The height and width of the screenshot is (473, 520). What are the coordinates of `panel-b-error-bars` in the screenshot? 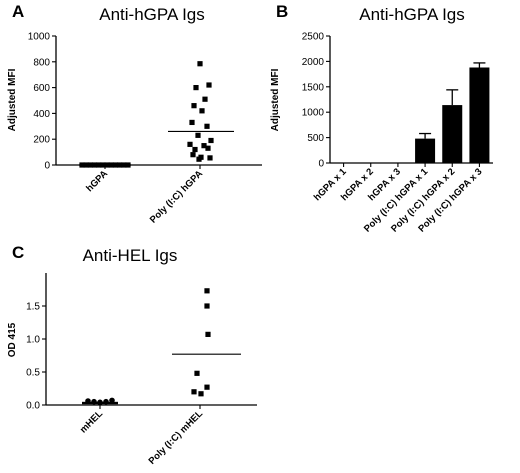 It's located at (452, 100).